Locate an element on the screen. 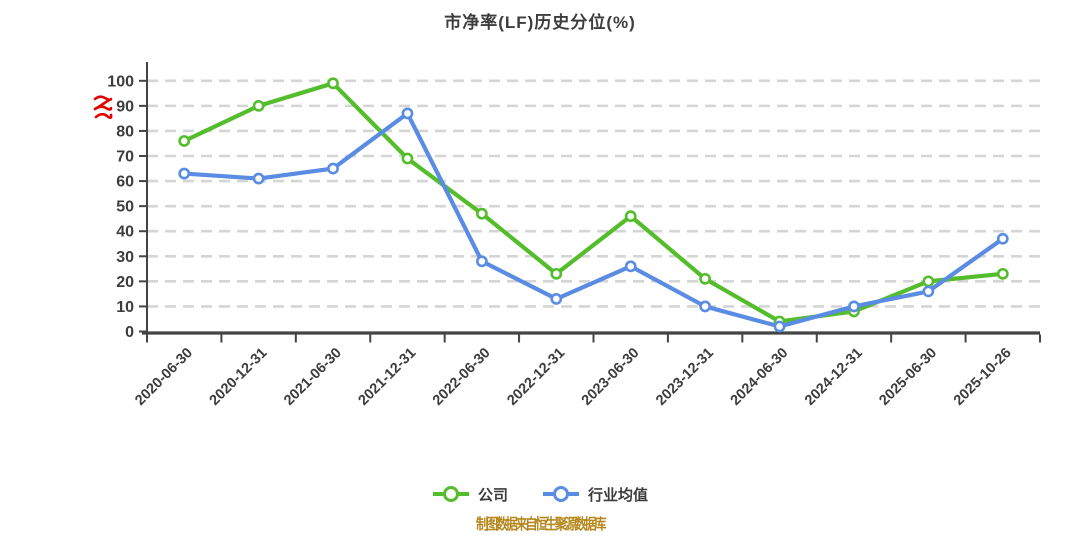 The height and width of the screenshot is (540, 1080). legend-item-company: 公司 is located at coordinates (470, 494).